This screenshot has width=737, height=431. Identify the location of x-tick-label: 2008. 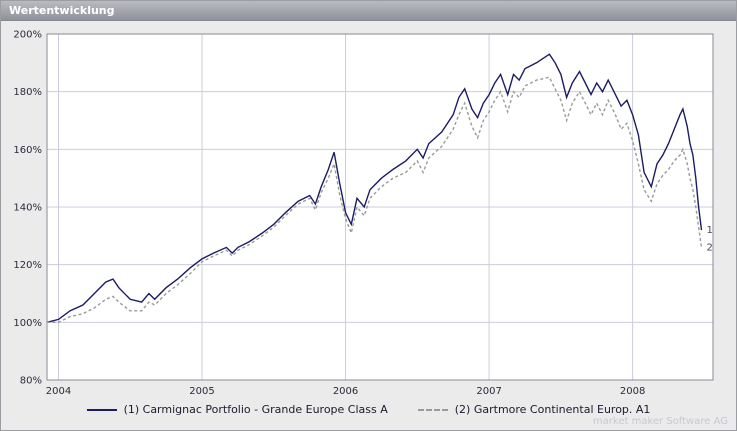
(632, 391).